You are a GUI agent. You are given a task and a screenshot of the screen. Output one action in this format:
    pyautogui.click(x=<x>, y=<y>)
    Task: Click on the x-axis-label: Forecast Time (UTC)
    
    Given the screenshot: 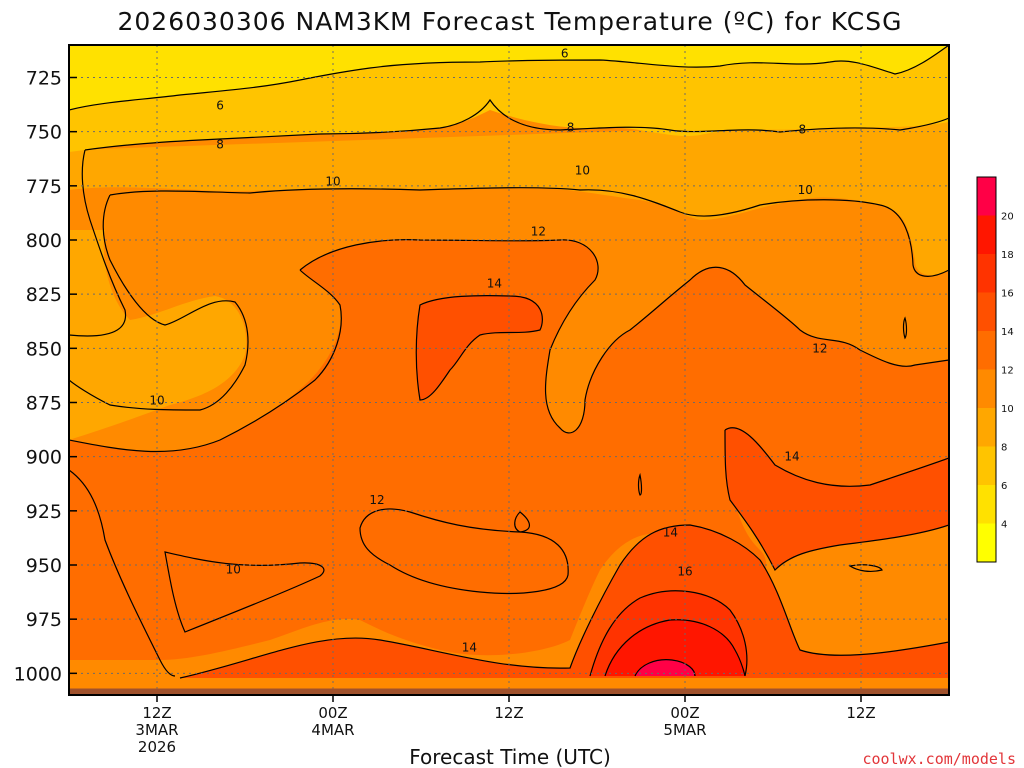 What is the action you would take?
    pyautogui.click(x=510, y=756)
    